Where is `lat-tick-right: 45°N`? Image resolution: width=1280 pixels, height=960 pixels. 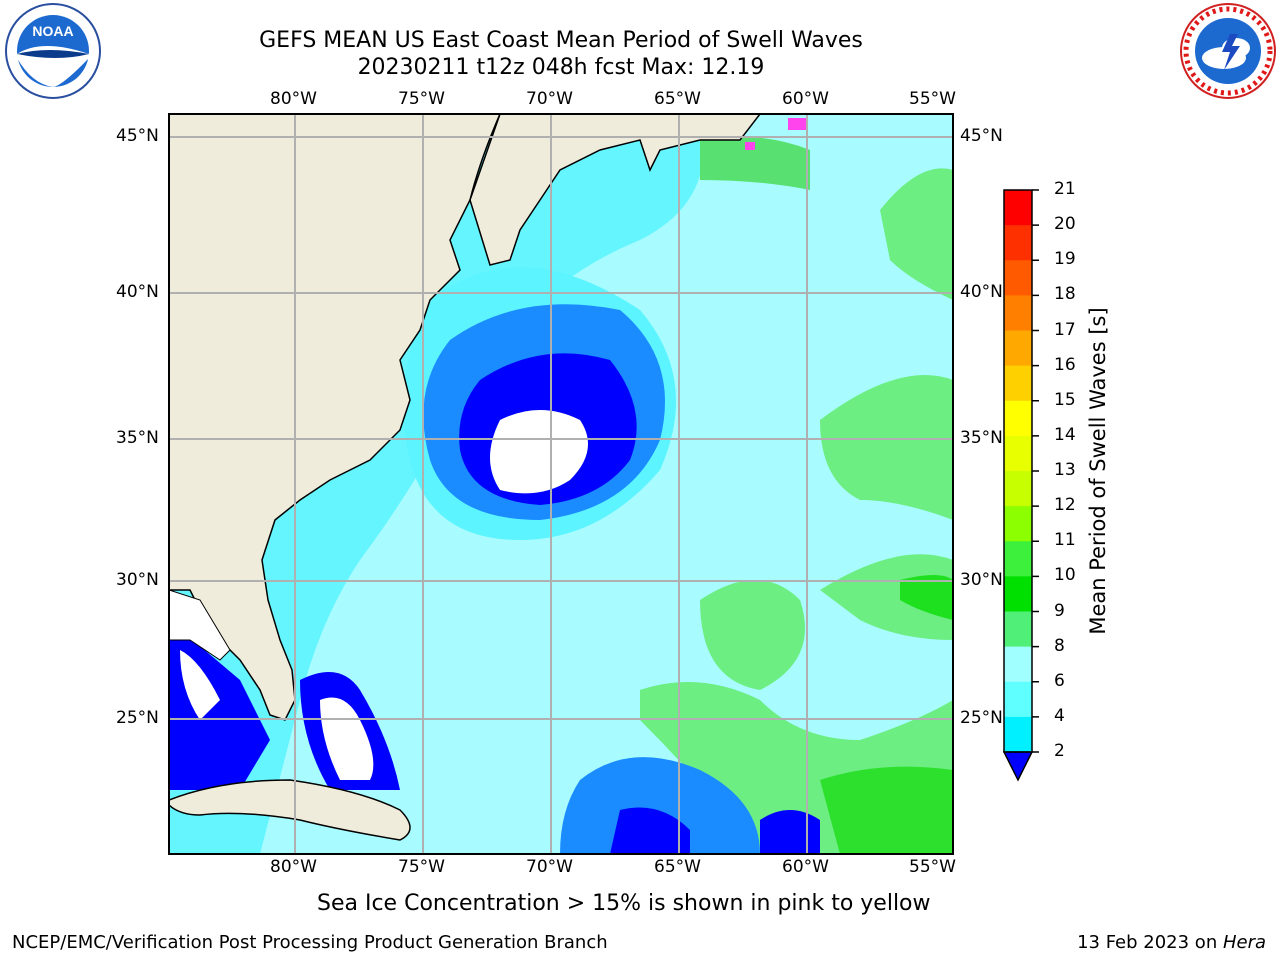
lat-tick-right: 45°N is located at coordinates (981, 136).